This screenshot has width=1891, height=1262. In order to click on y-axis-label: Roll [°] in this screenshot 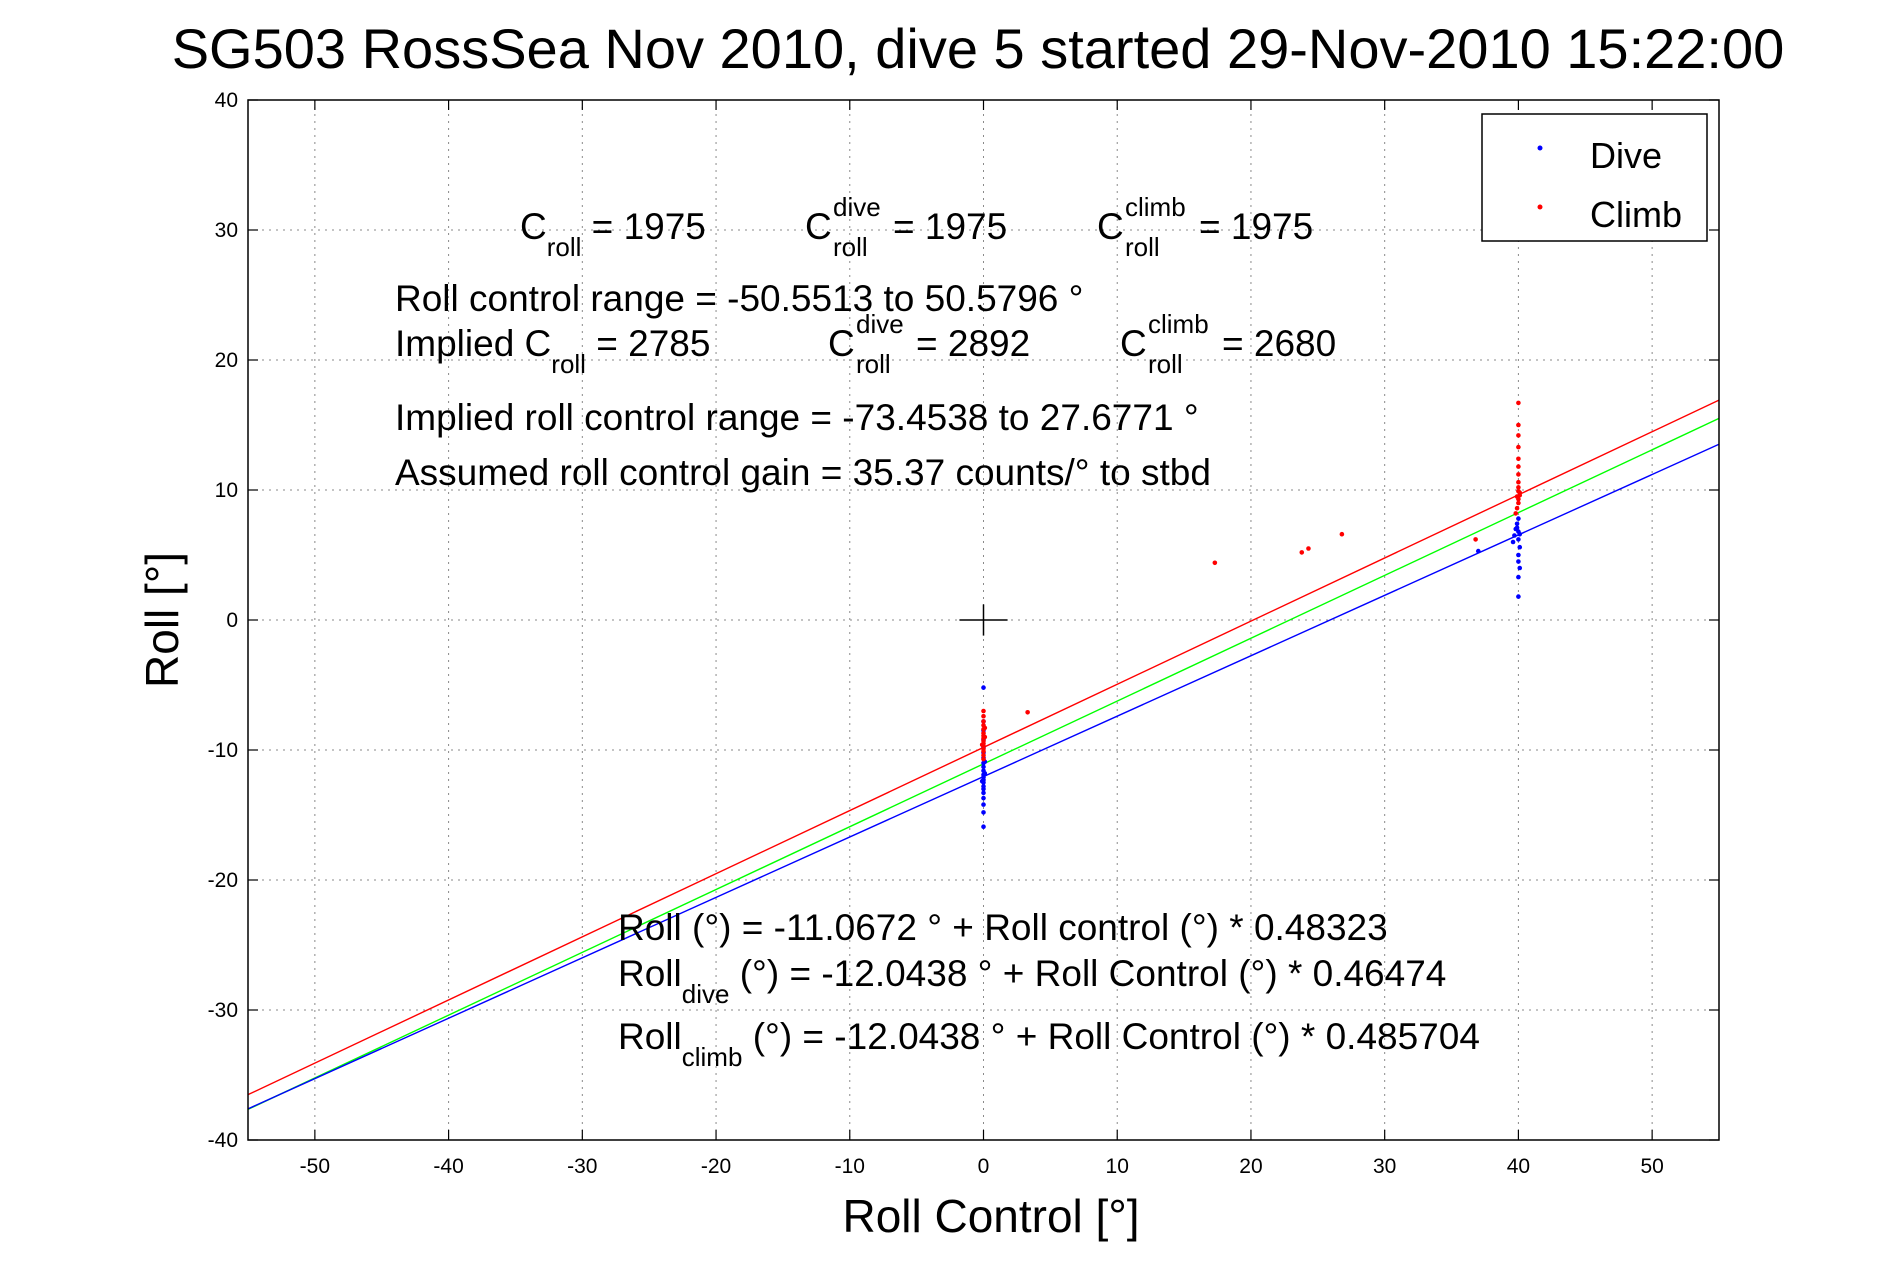, I will do `click(162, 620)`.